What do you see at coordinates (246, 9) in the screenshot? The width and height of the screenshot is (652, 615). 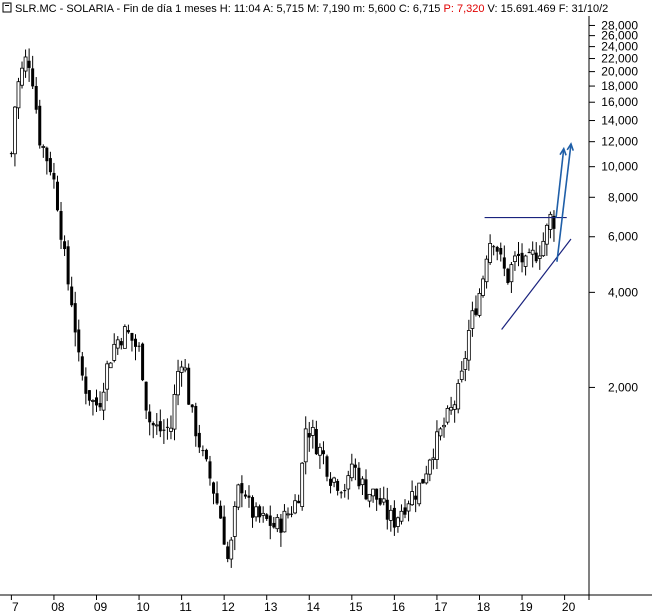 I see `h-value: 11:04` at bounding box center [246, 9].